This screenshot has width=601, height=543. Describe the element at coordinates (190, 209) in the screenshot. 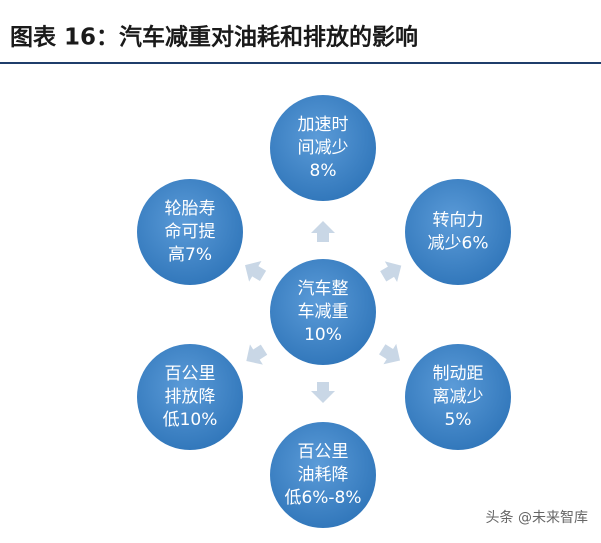

I see `node-label: 轮胎寿` at that location.